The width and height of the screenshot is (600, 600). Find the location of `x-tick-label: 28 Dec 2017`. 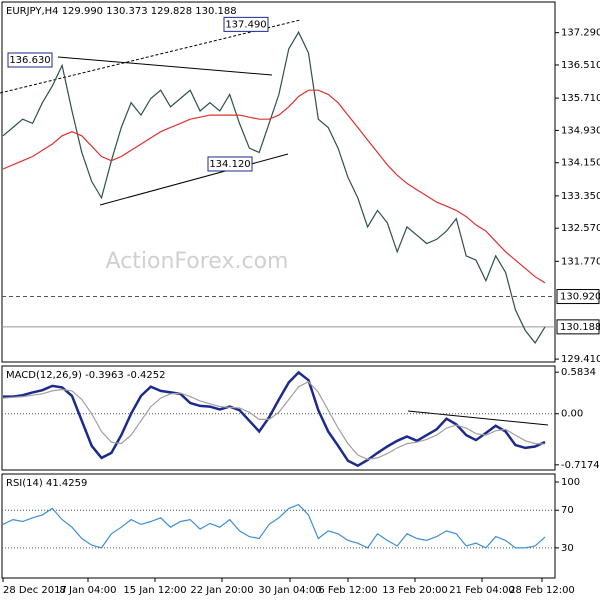

x-tick-label: 28 Dec 2017 is located at coordinates (35, 590).